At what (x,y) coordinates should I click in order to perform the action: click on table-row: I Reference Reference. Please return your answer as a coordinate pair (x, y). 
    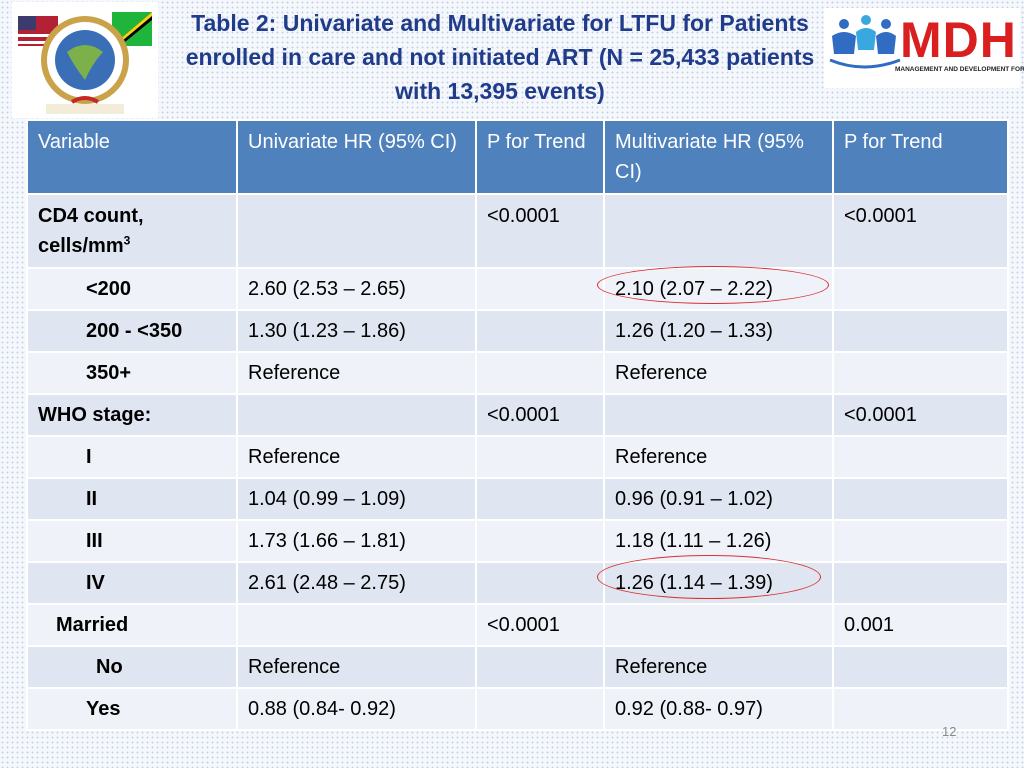
    Looking at the image, I should click on (517, 457).